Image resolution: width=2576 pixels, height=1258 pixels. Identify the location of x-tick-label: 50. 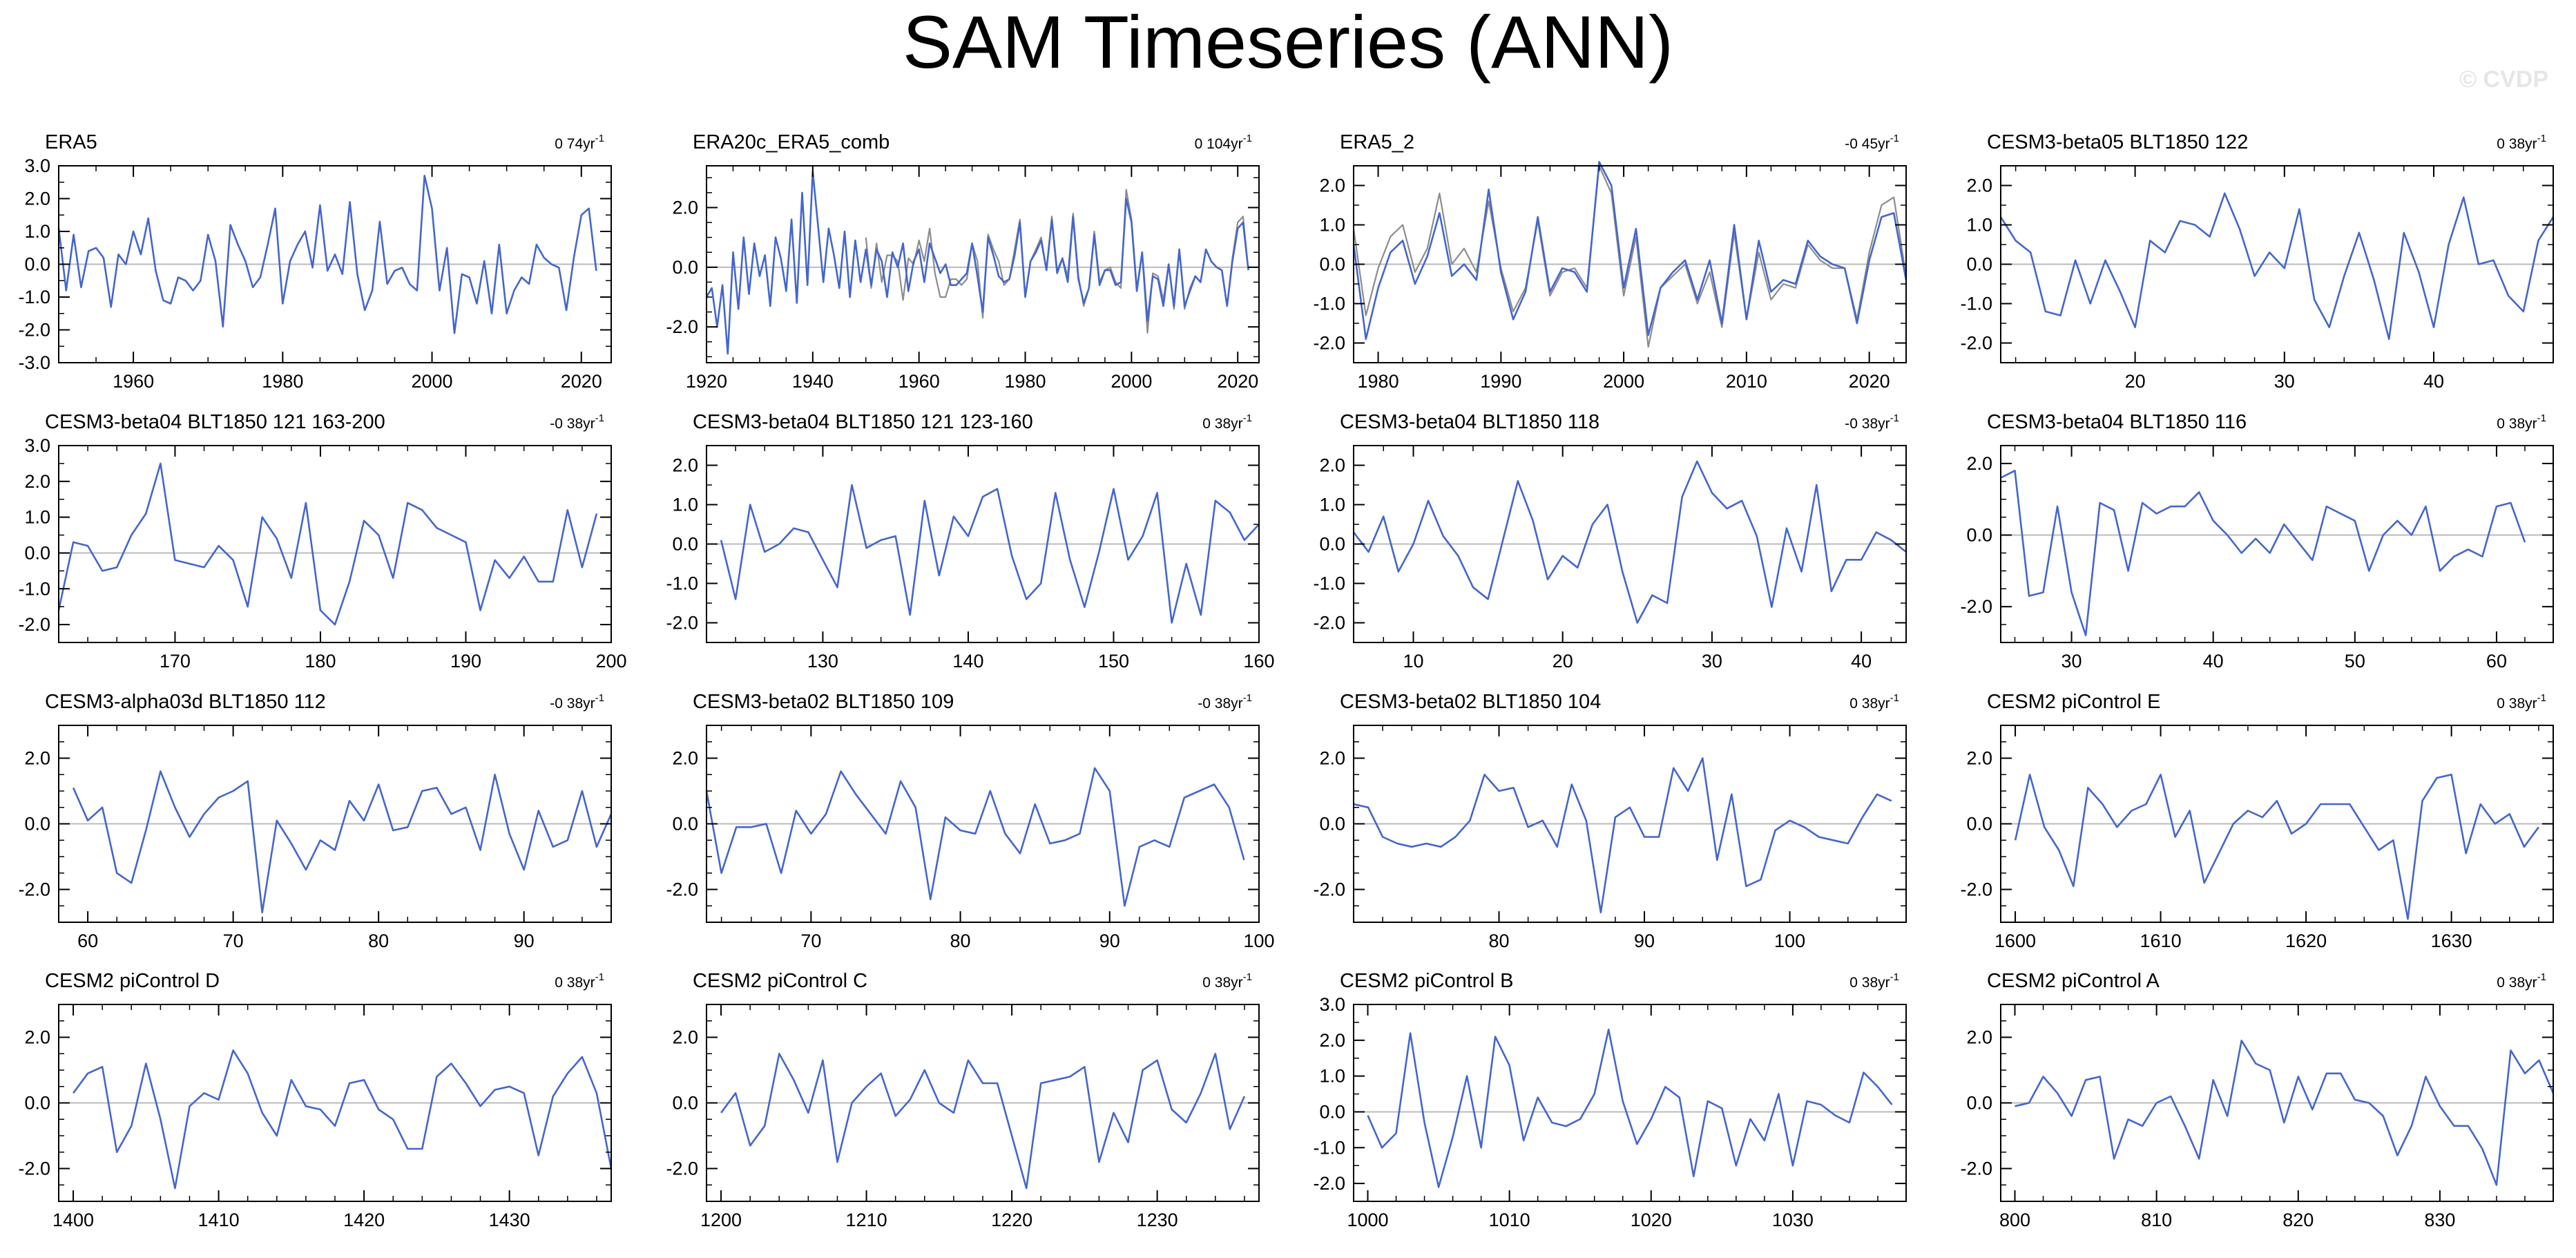
(2355, 661).